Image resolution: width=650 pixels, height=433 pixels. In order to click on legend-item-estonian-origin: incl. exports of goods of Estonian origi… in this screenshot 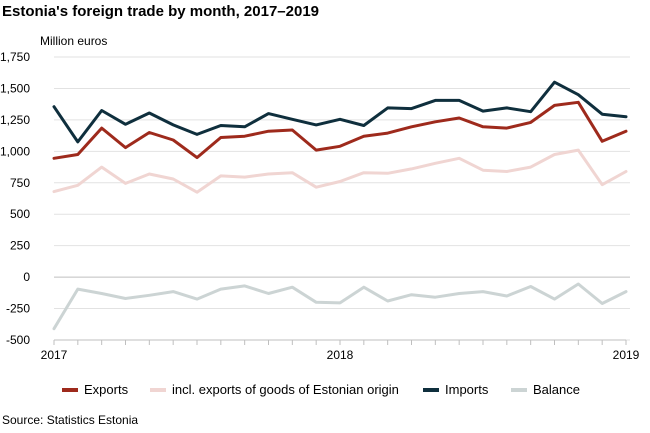, I will do `click(274, 389)`.